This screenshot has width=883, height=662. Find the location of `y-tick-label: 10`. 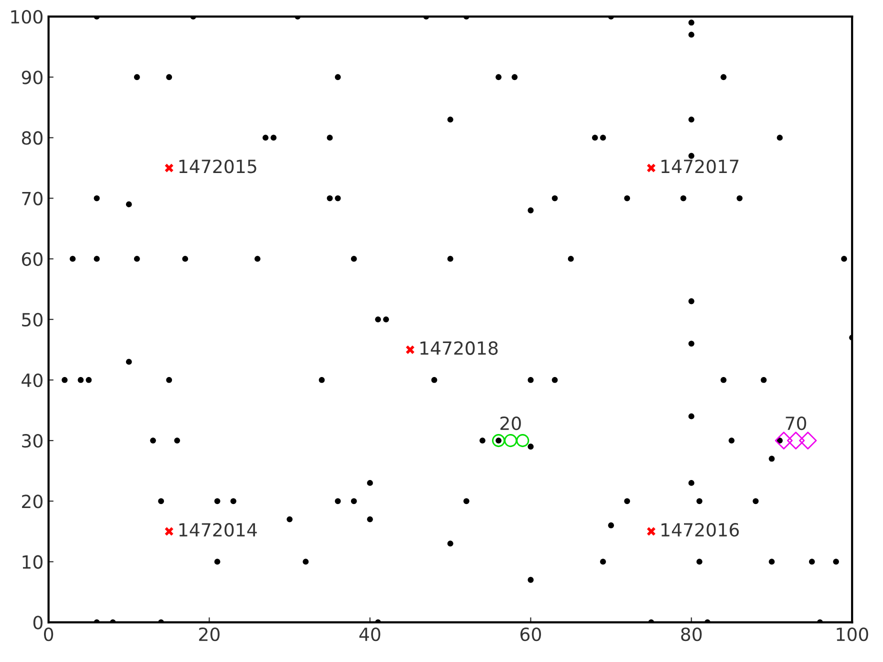

y-tick-label: 10 is located at coordinates (32, 562).